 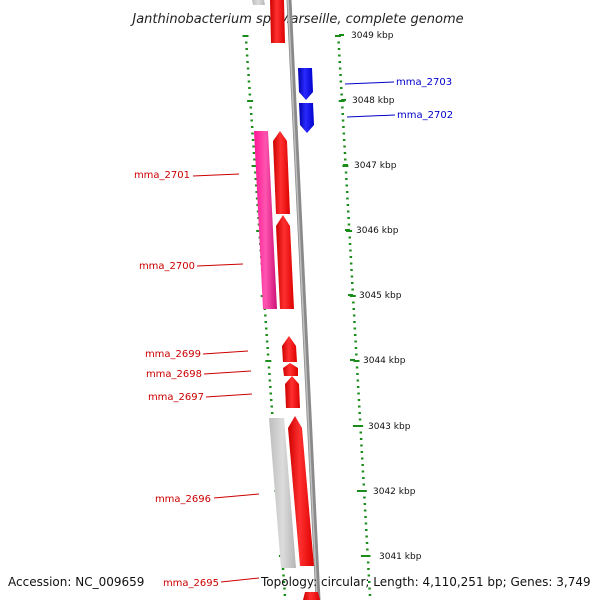 I want to click on kbp-label-3047: 3047 kbp, so click(x=375, y=166).